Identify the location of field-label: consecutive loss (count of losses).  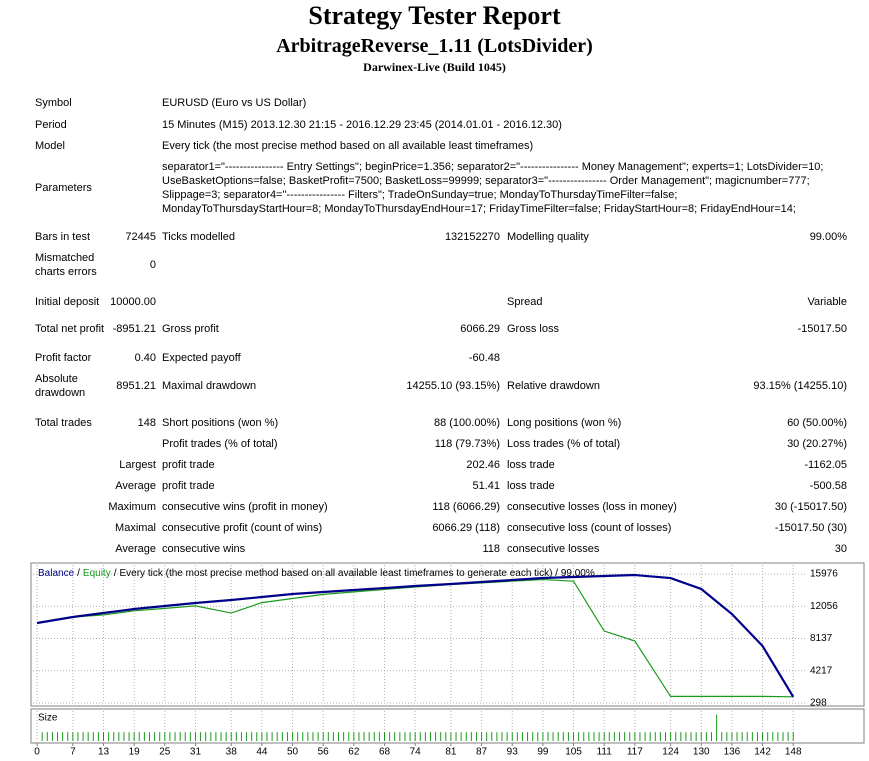
(589, 528).